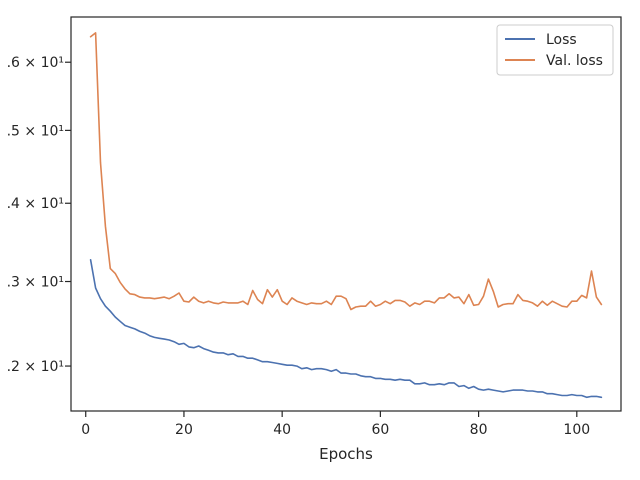 This screenshot has width=640, height=480. Describe the element at coordinates (35, 63) in the screenshot. I see `y-tick-label: .6 × 10¹` at that location.